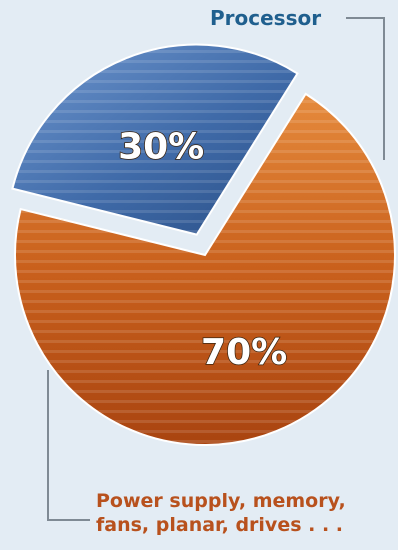  What do you see at coordinates (244, 352) in the screenshot?
I see `percent-label-other-components: 70%` at bounding box center [244, 352].